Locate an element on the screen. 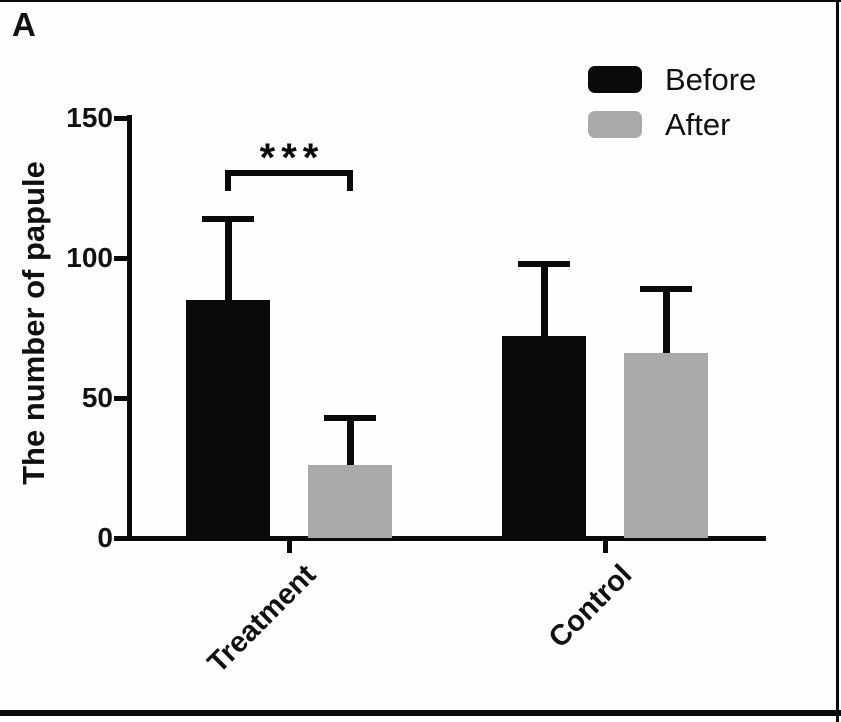  legend-item-after: After is located at coordinates (672, 124).